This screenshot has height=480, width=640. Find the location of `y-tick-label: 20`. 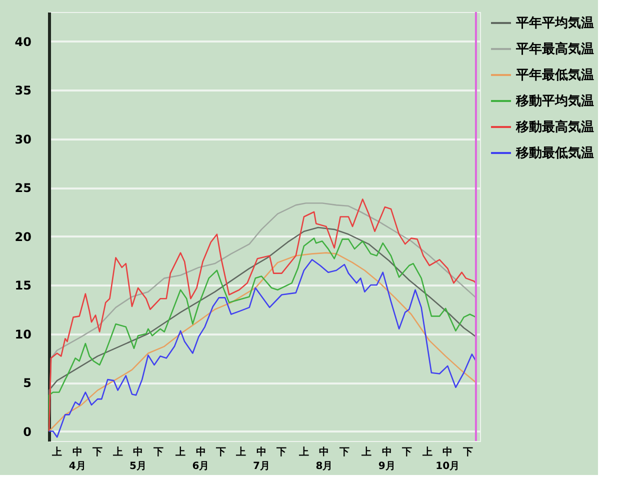

y-tick-label: 20 is located at coordinates (23, 237).